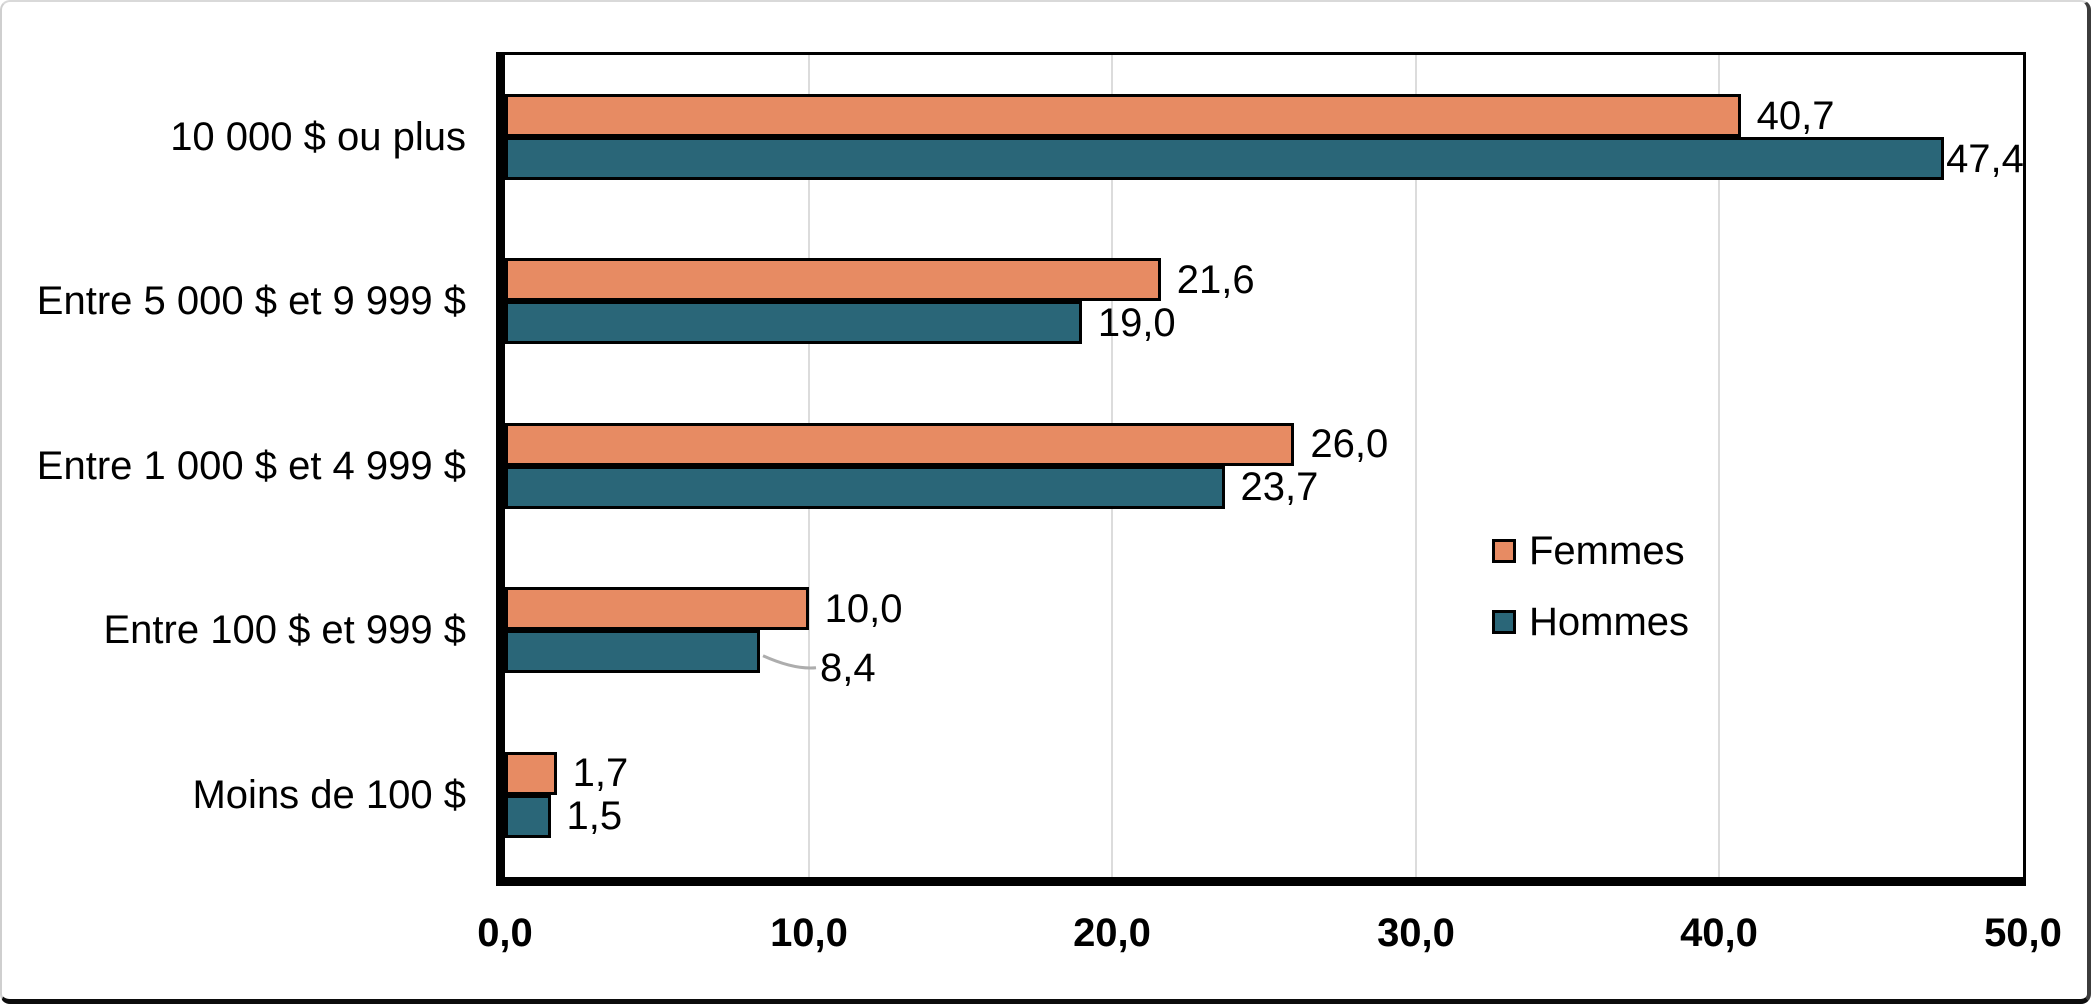  I want to click on value-label-hommes-2: 23,7, so click(1279, 487).